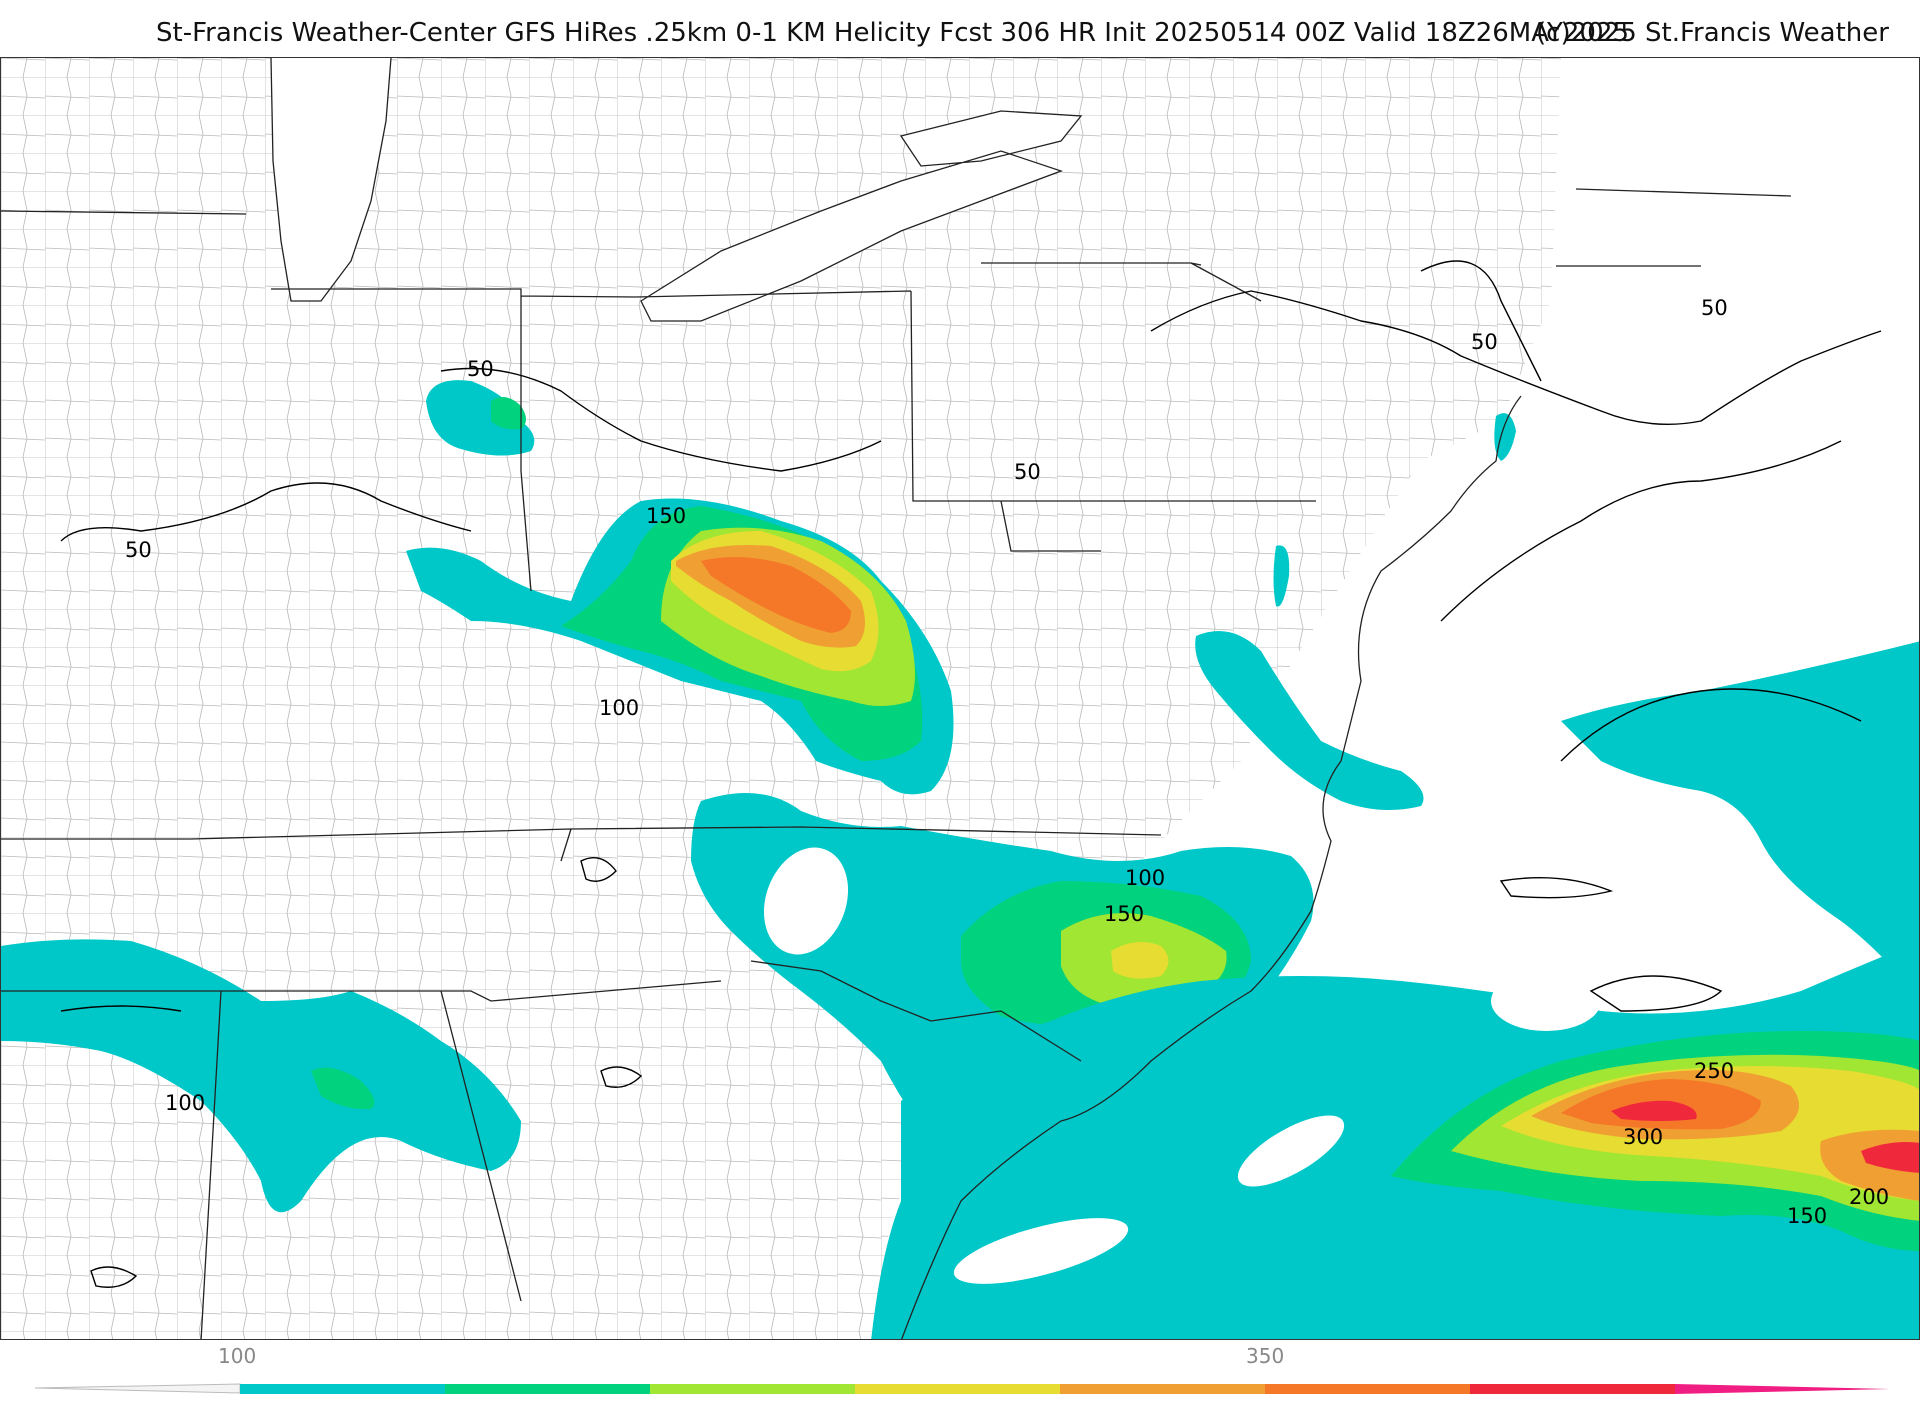 This screenshot has width=1920, height=1404. Describe the element at coordinates (806, 901) in the screenshot. I see `gap-carolina` at that location.